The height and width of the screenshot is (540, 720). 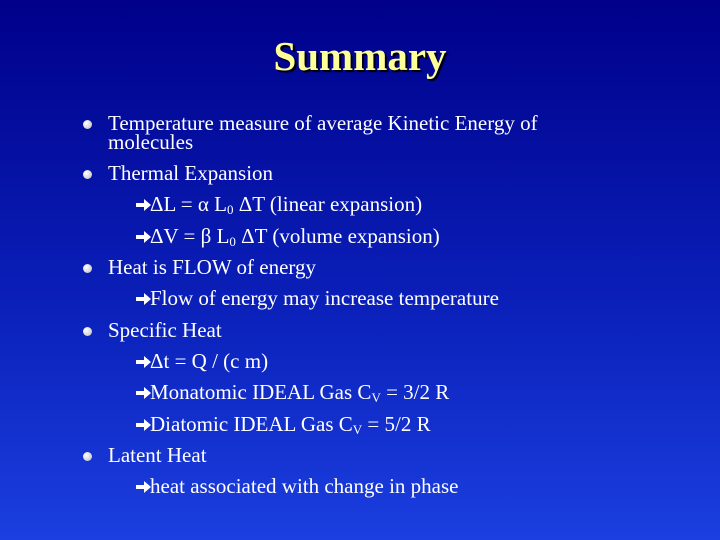 I want to click on sub-item: ΔV = β L0 ΔT (volume expansion), so click(x=374, y=237).